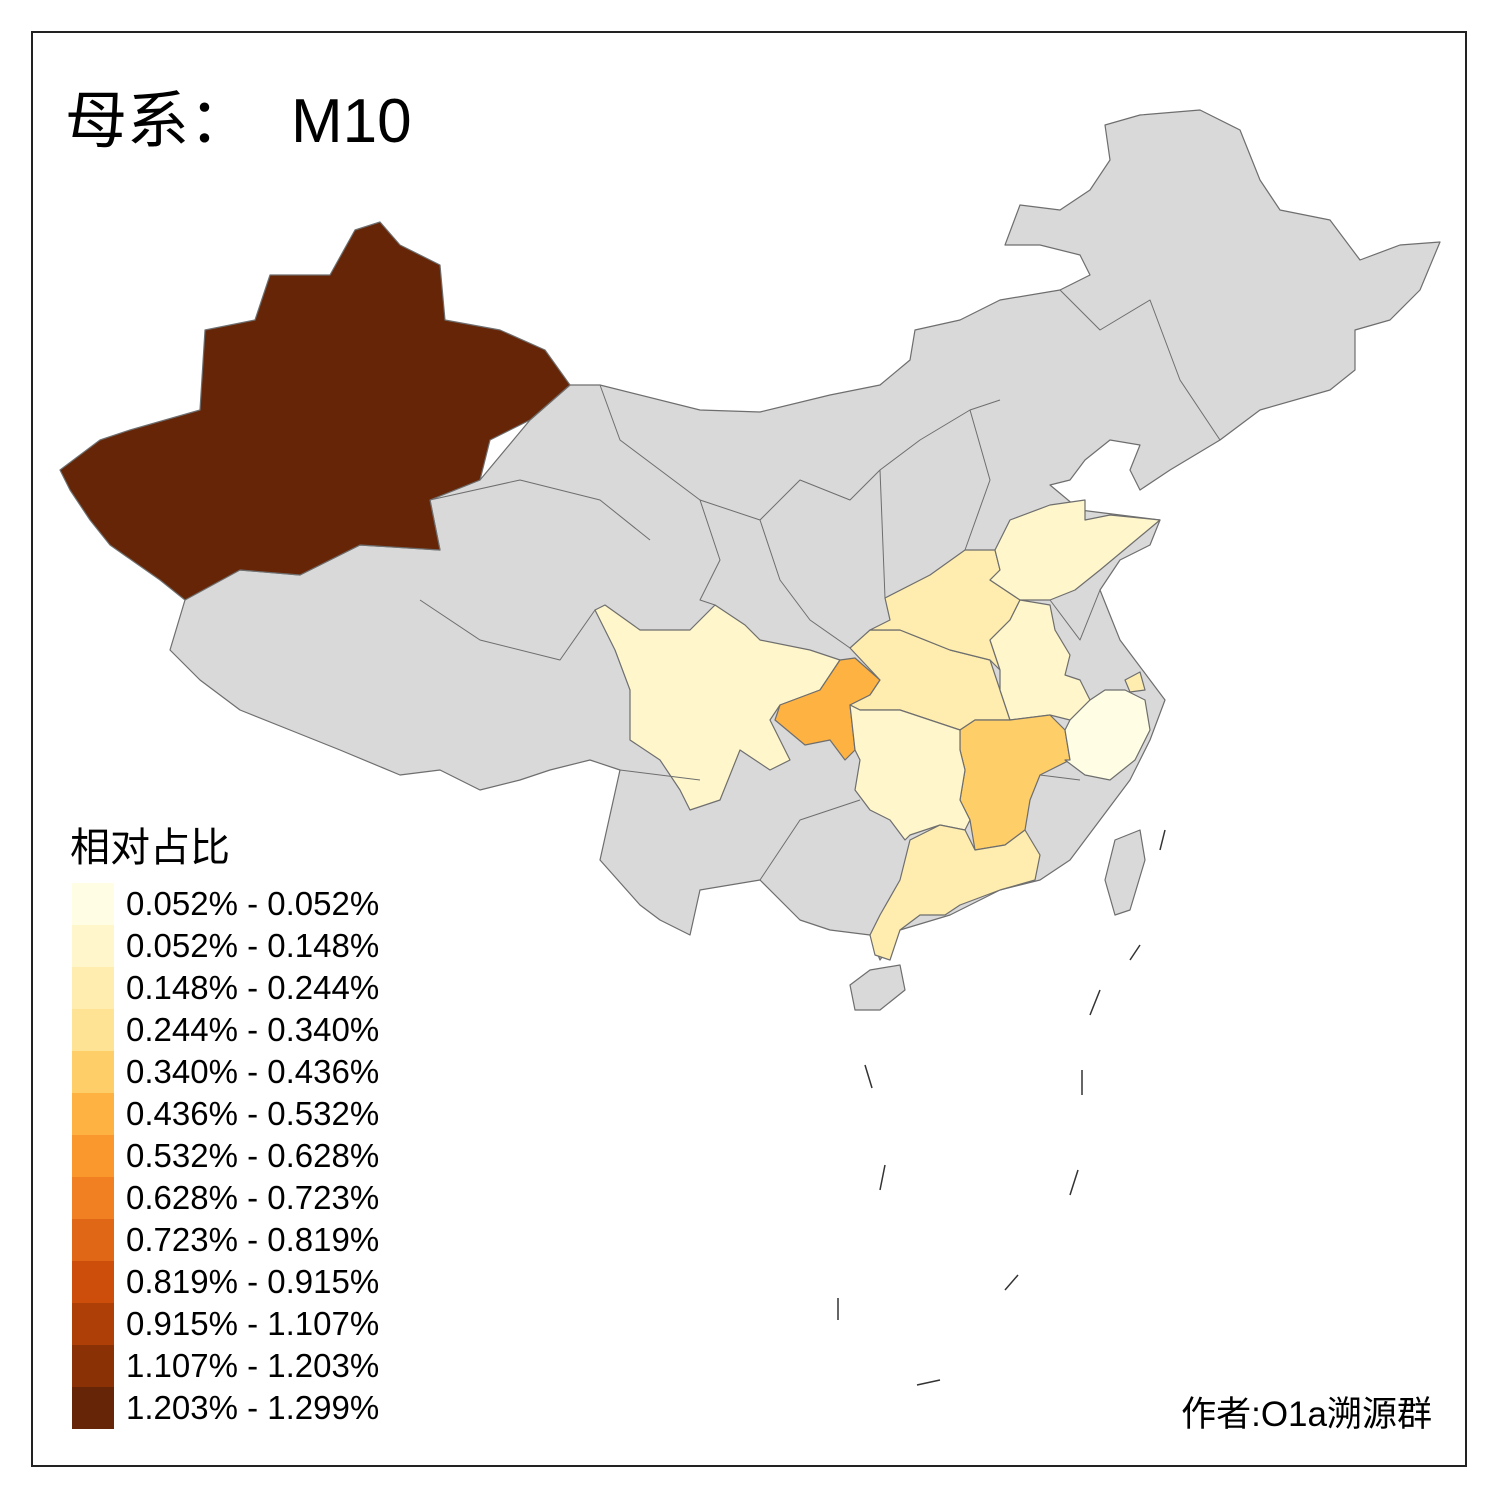 The width and height of the screenshot is (1500, 1500). I want to click on legend-label: 0.340% - 0.436%, so click(253, 1071).